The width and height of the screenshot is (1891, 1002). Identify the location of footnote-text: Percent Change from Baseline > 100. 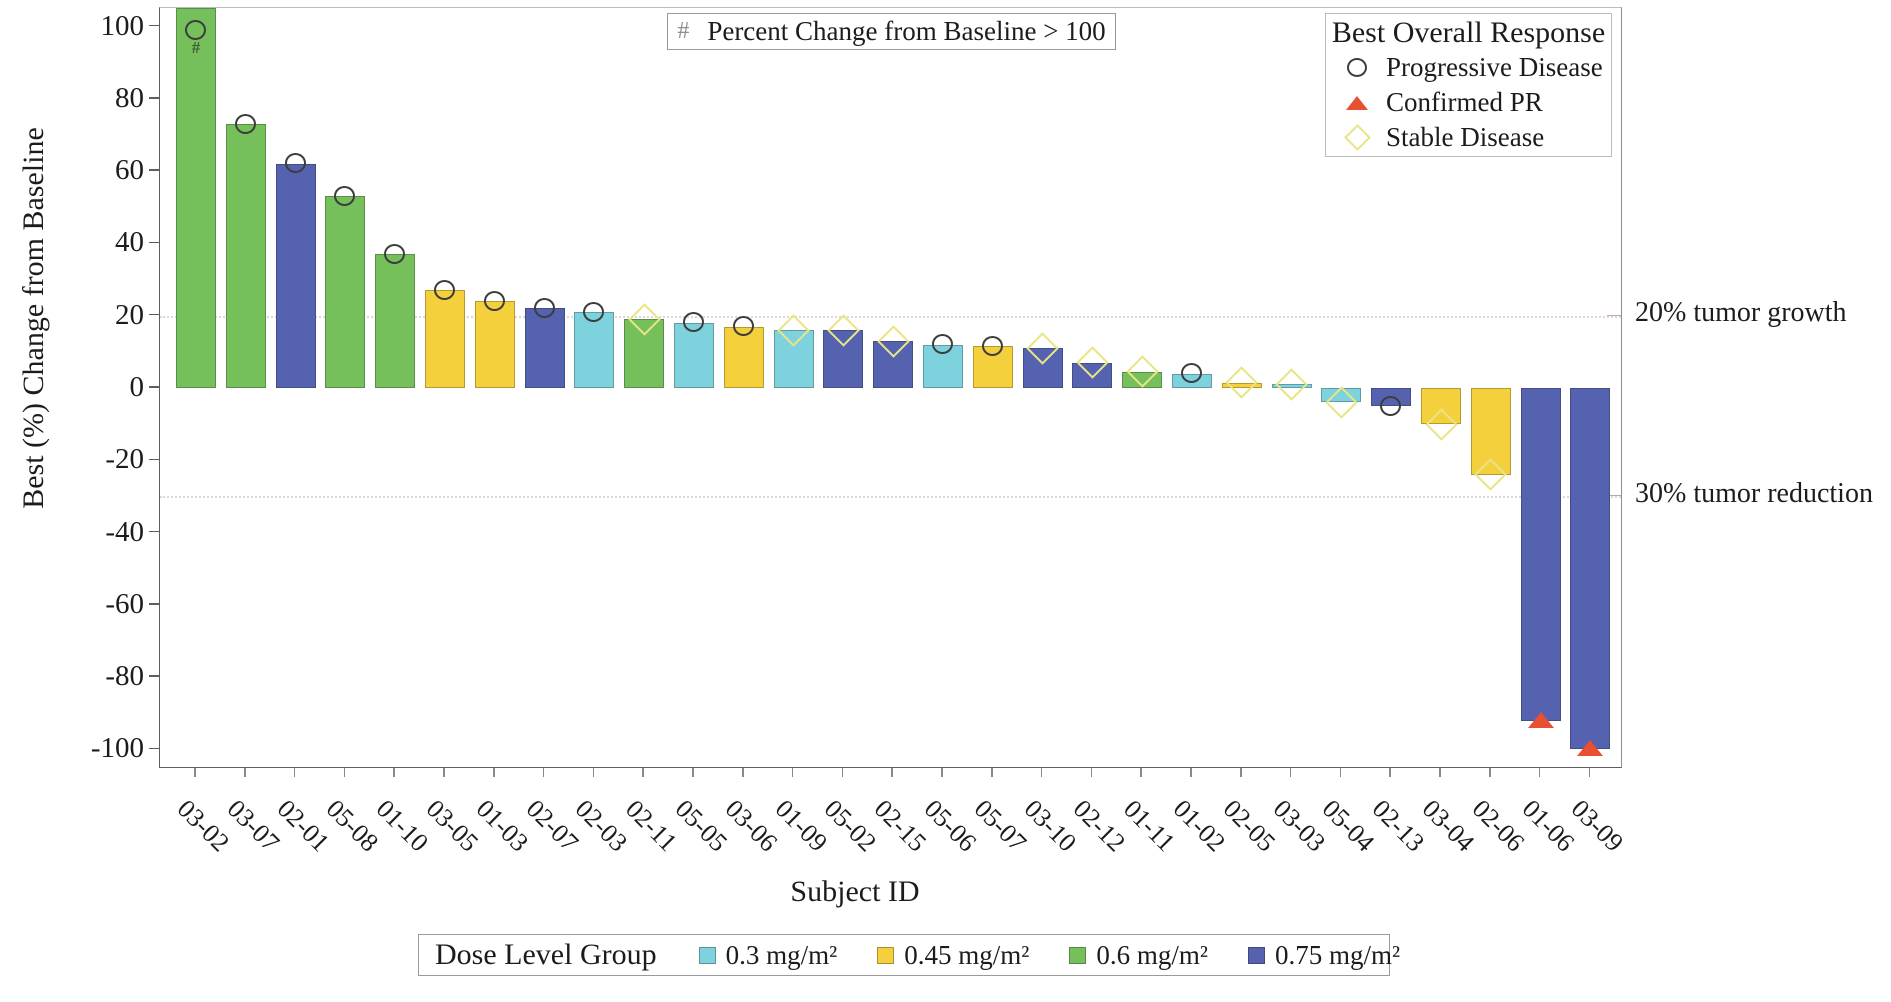
(906, 31).